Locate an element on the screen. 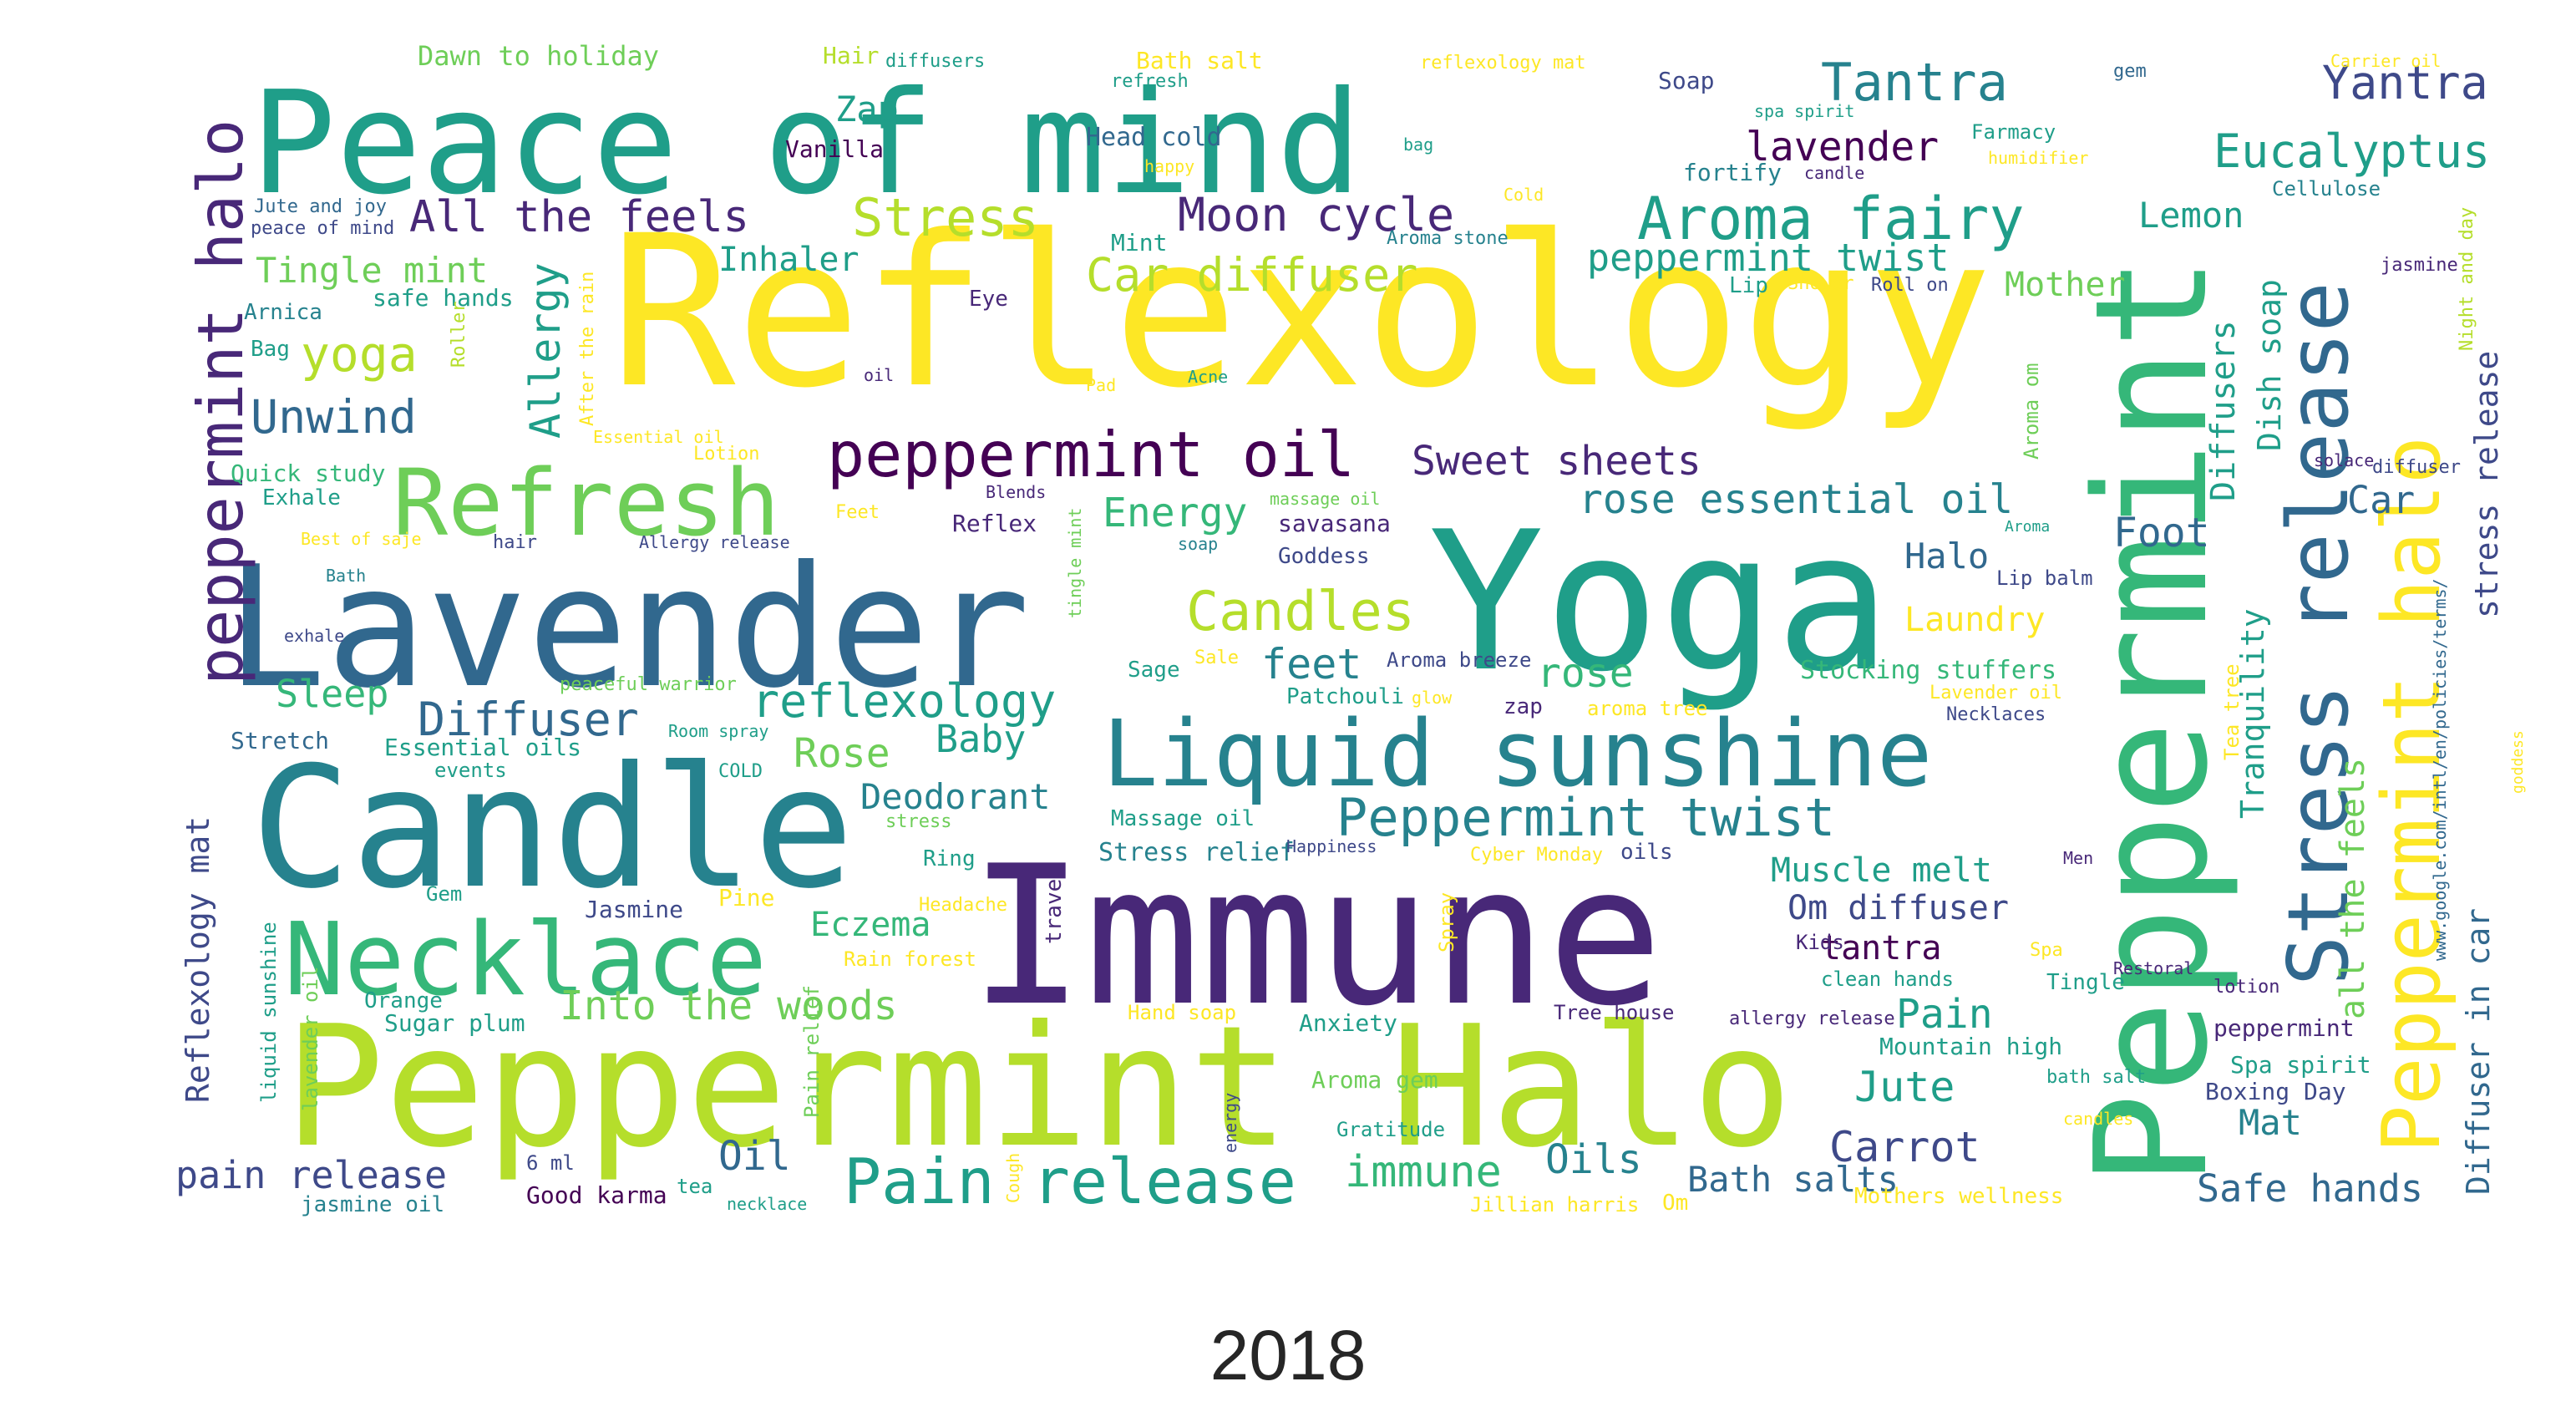 The width and height of the screenshot is (2576, 1412). word-solace: solace is located at coordinates (2344, 460).